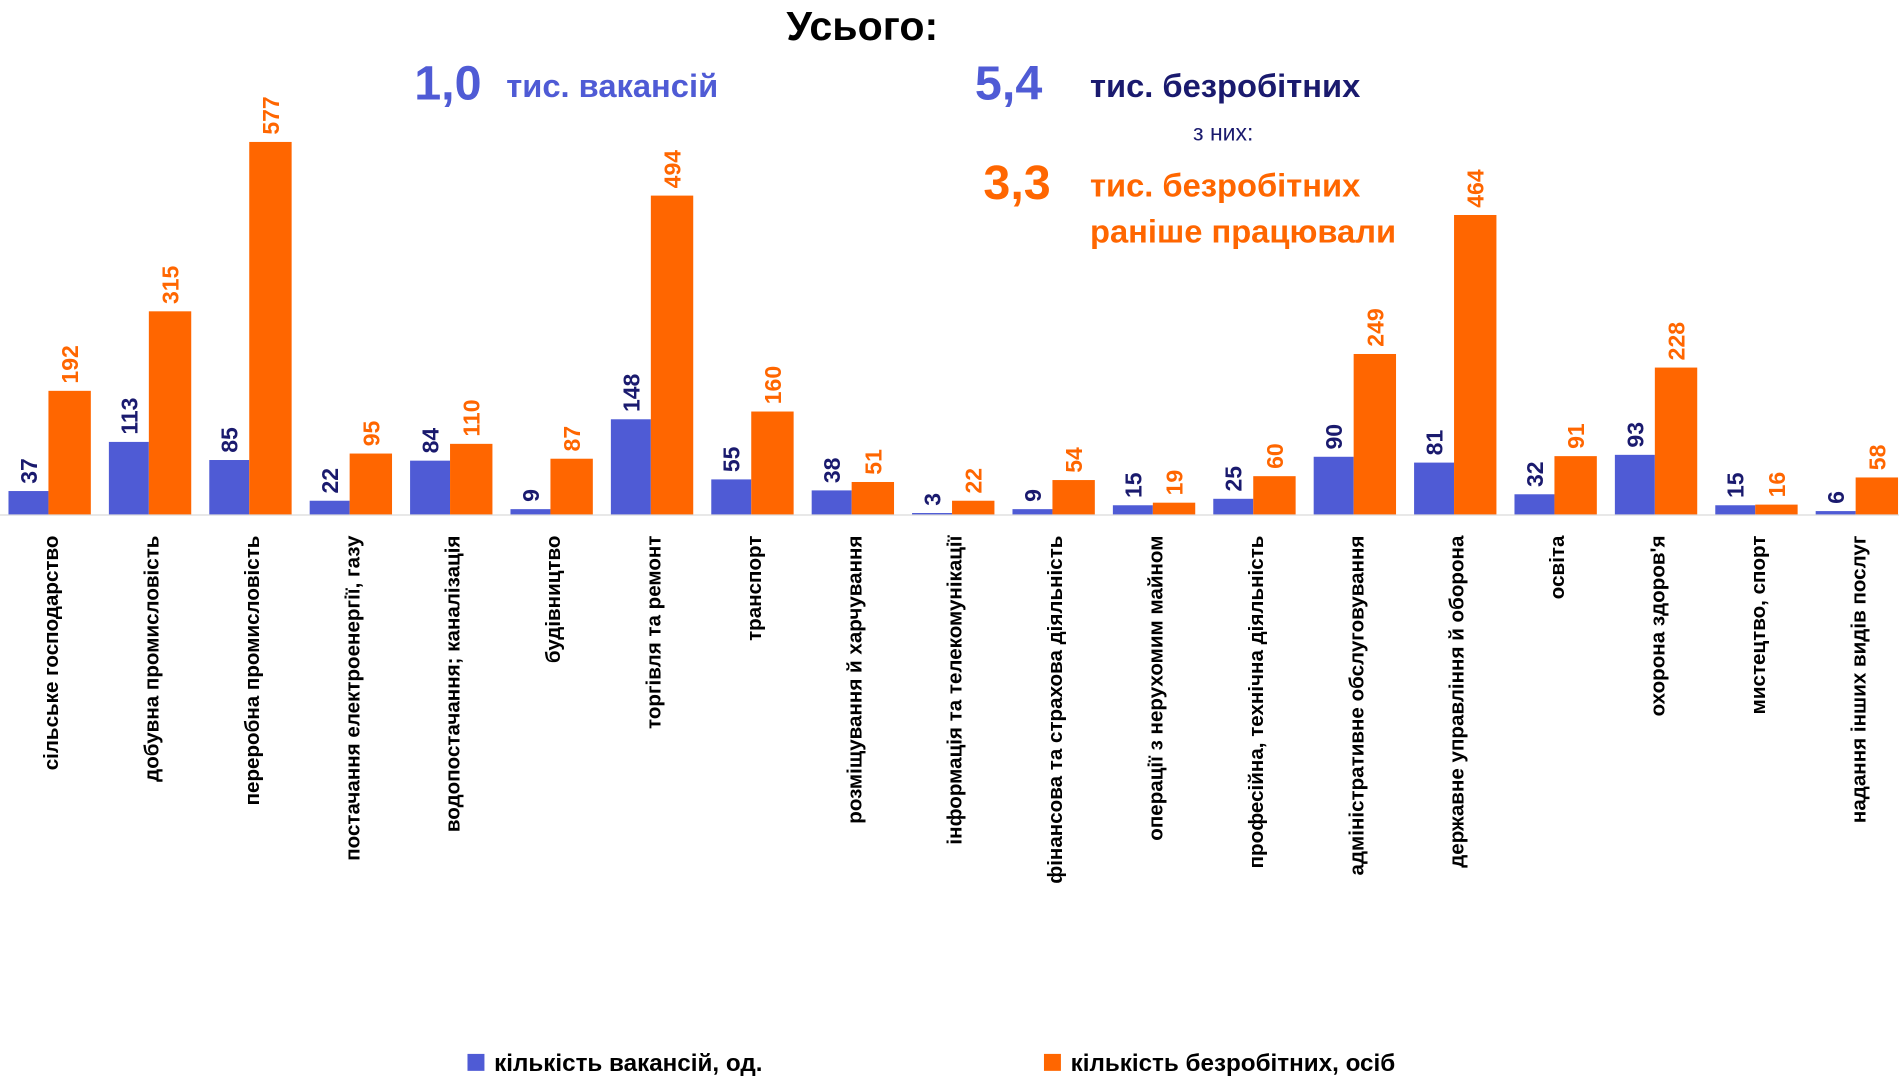  Describe the element at coordinates (51, 653) in the screenshot. I see `x-tick-label: сільське господарство` at that location.